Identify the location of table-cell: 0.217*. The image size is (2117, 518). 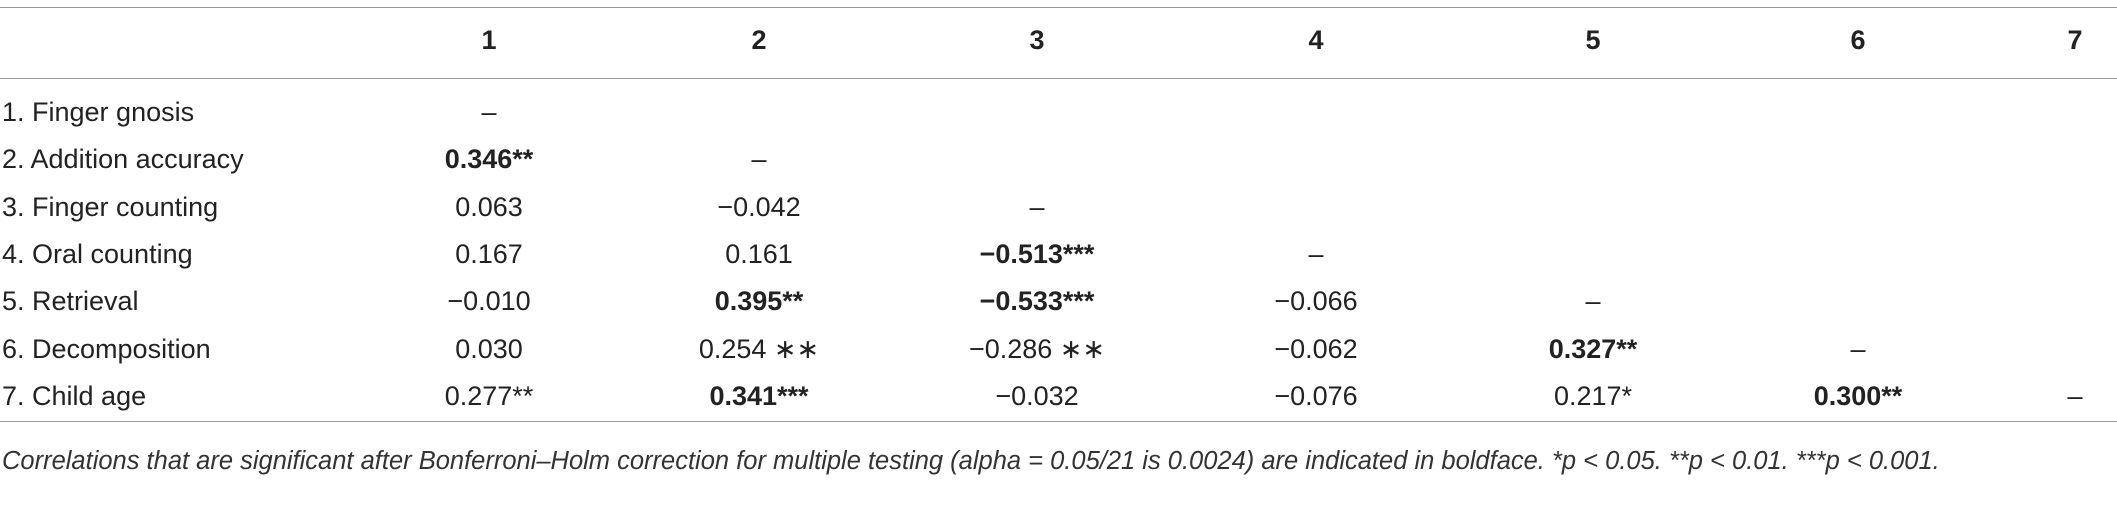
(1593, 395).